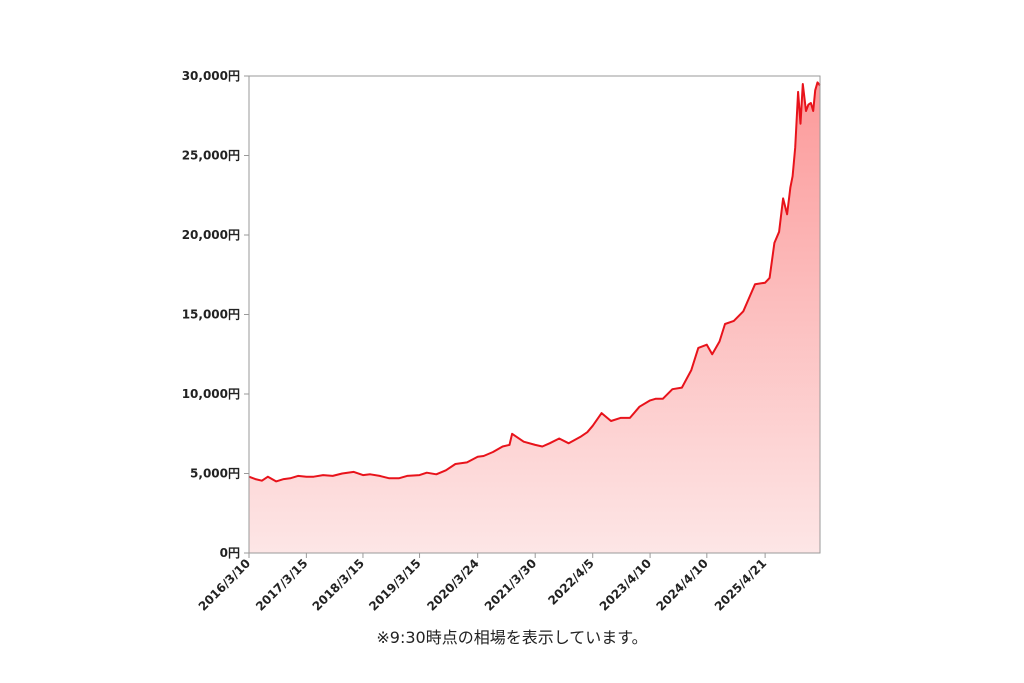  I want to click on y-tick-label: 15,000円, so click(211, 315).